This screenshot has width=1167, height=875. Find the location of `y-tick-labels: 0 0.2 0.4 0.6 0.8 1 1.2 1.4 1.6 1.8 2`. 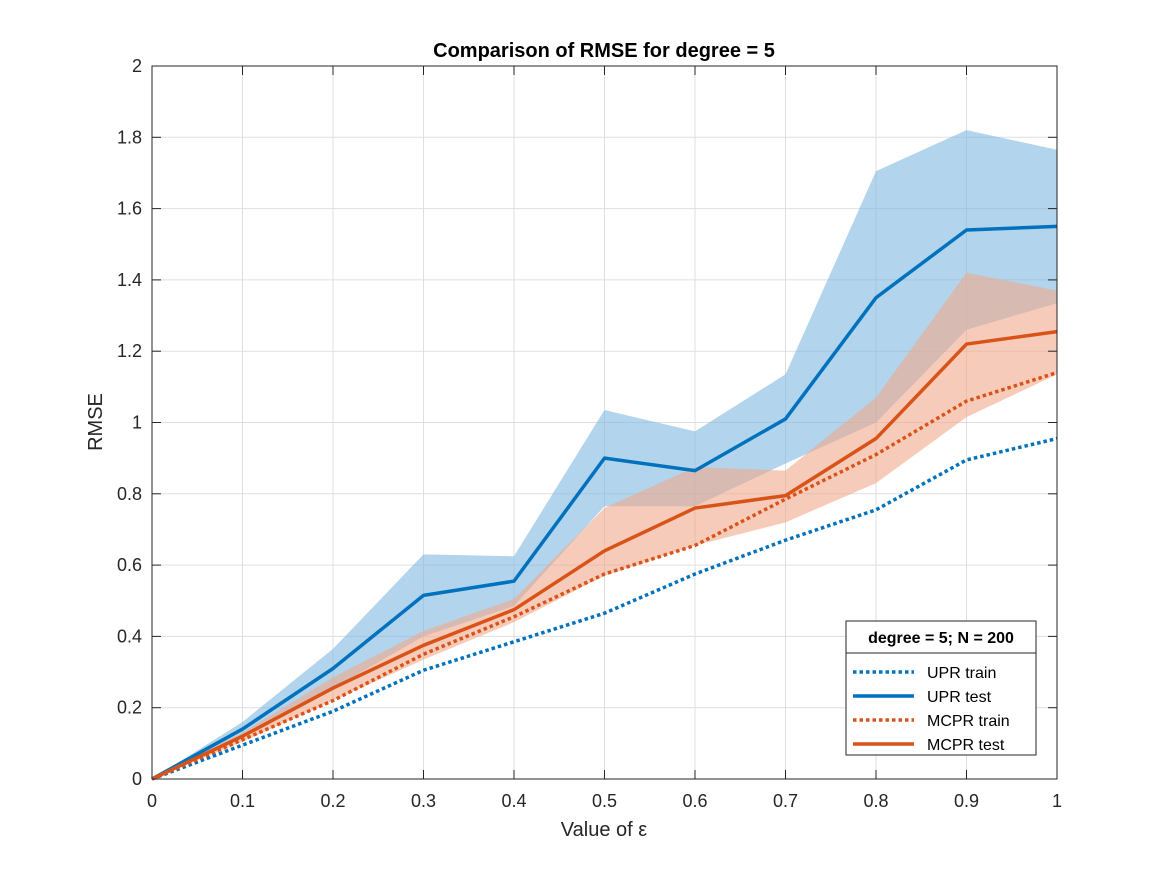

y-tick-labels: 0 0.2 0.4 0.6 0.8 1 1.2 1.4 1.6 1.8 2 is located at coordinates (129, 422).